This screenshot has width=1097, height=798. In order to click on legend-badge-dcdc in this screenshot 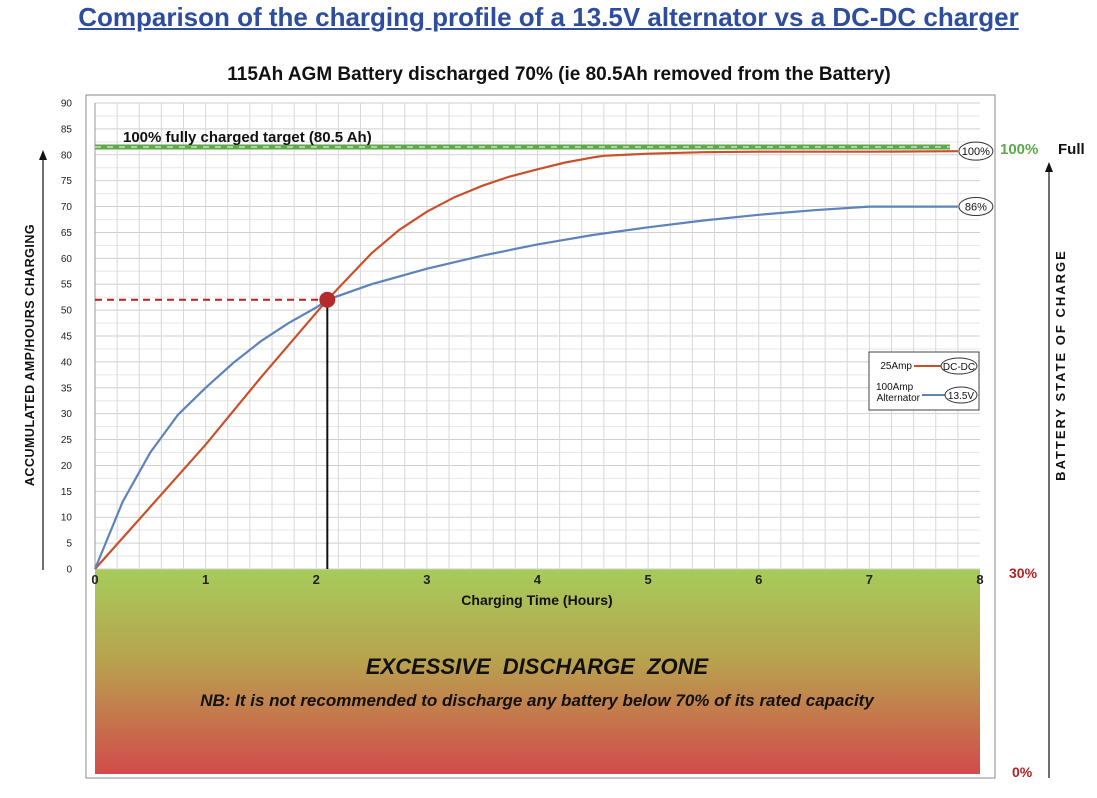, I will do `click(959, 366)`.